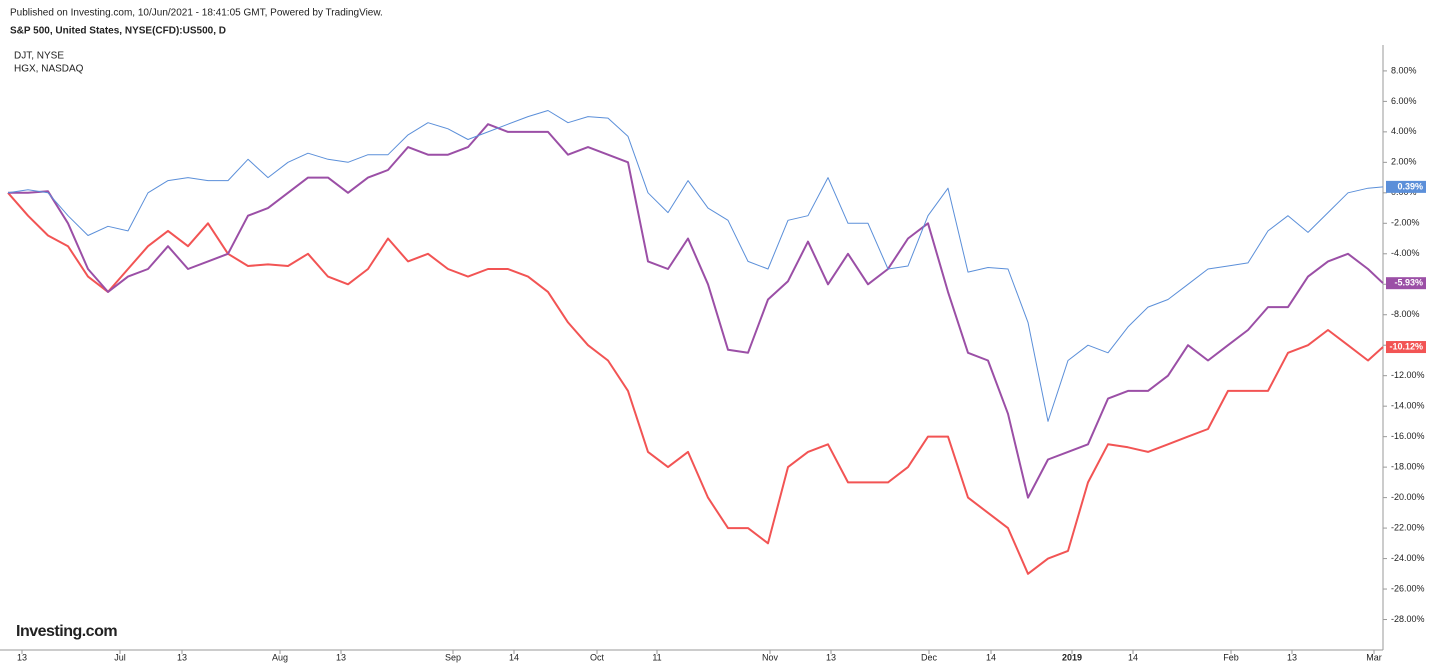 This screenshot has height=667, width=1430. Describe the element at coordinates (597, 657) in the screenshot. I see `x-tick-label: Oct` at that location.